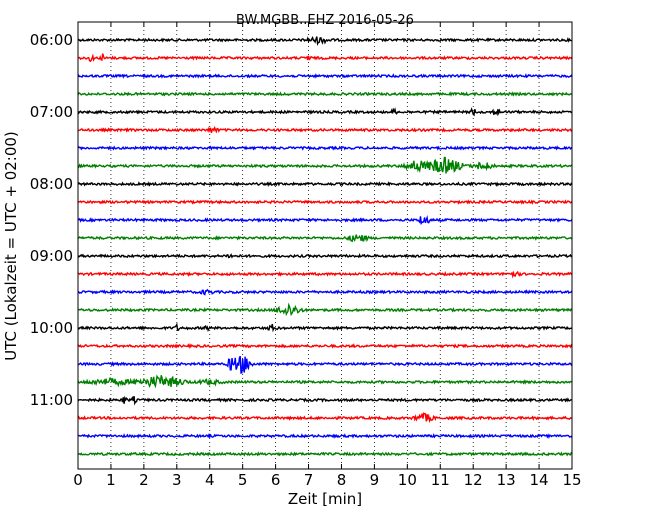  What do you see at coordinates (342, 480) in the screenshot?
I see `x-tick-label: 8` at bounding box center [342, 480].